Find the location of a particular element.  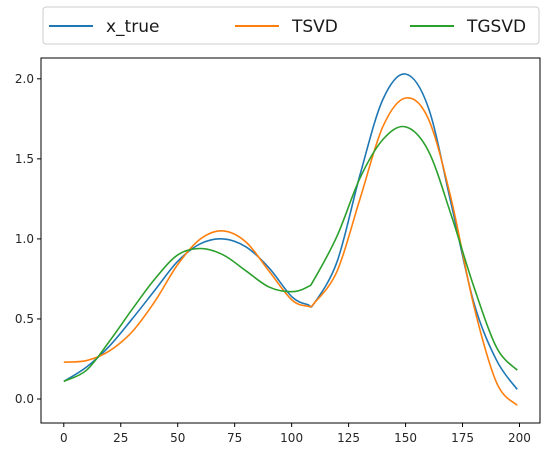

y-tick-label: 0.0 is located at coordinates (24, 399).